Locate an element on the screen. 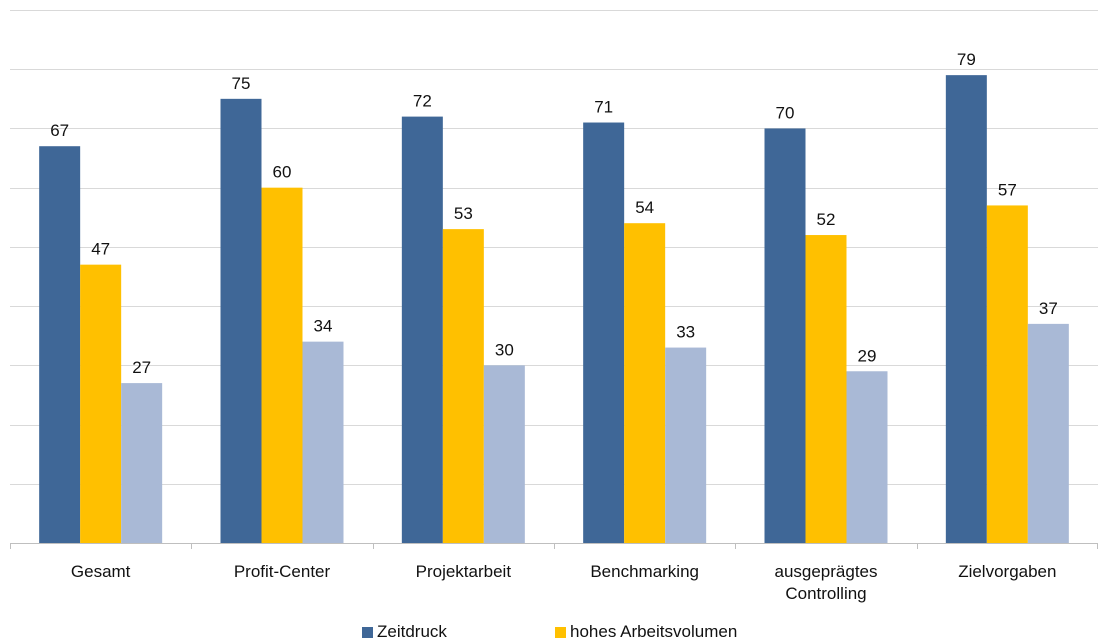  value-label: 29 is located at coordinates (867, 355).